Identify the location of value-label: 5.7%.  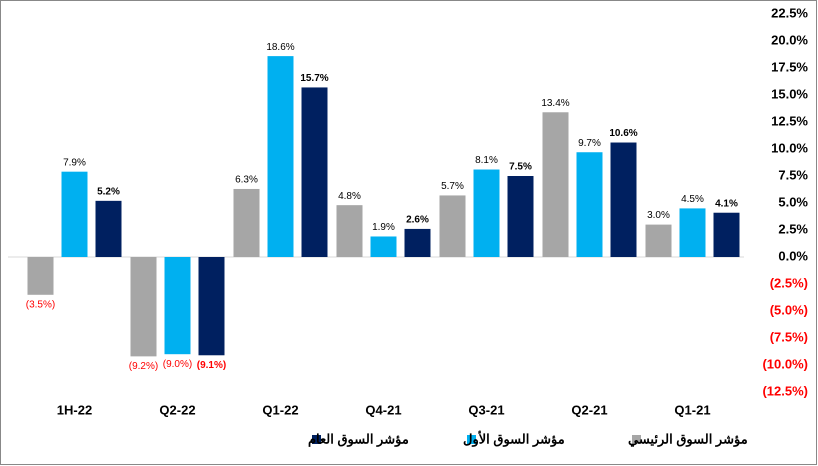
(452, 186).